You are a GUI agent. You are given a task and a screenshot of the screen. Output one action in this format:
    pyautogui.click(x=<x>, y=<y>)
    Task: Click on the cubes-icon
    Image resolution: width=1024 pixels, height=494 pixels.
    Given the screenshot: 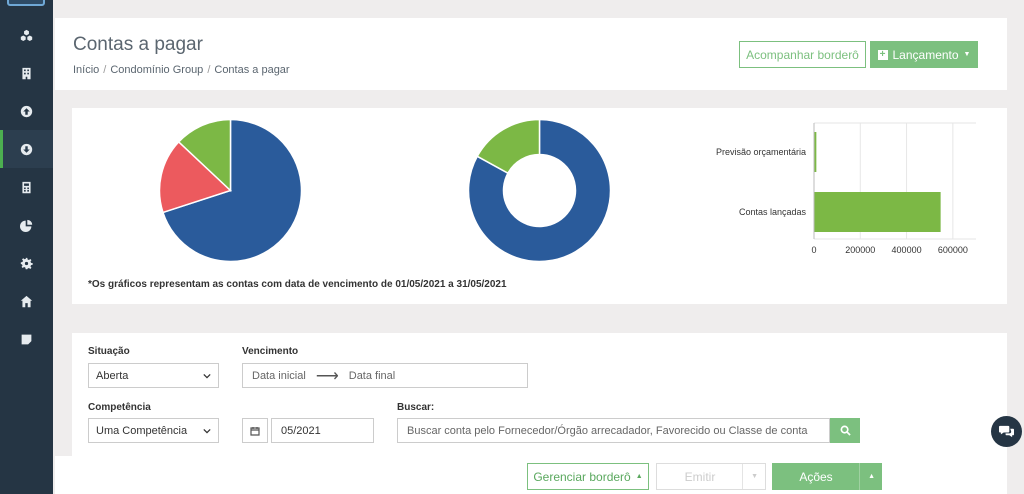 What is the action you would take?
    pyautogui.click(x=26, y=35)
    